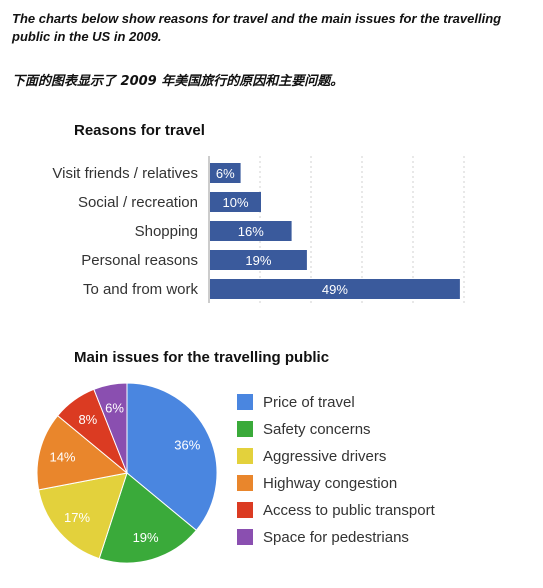  Describe the element at coordinates (77, 517) in the screenshot. I see `slice-value-label: 17%` at that location.